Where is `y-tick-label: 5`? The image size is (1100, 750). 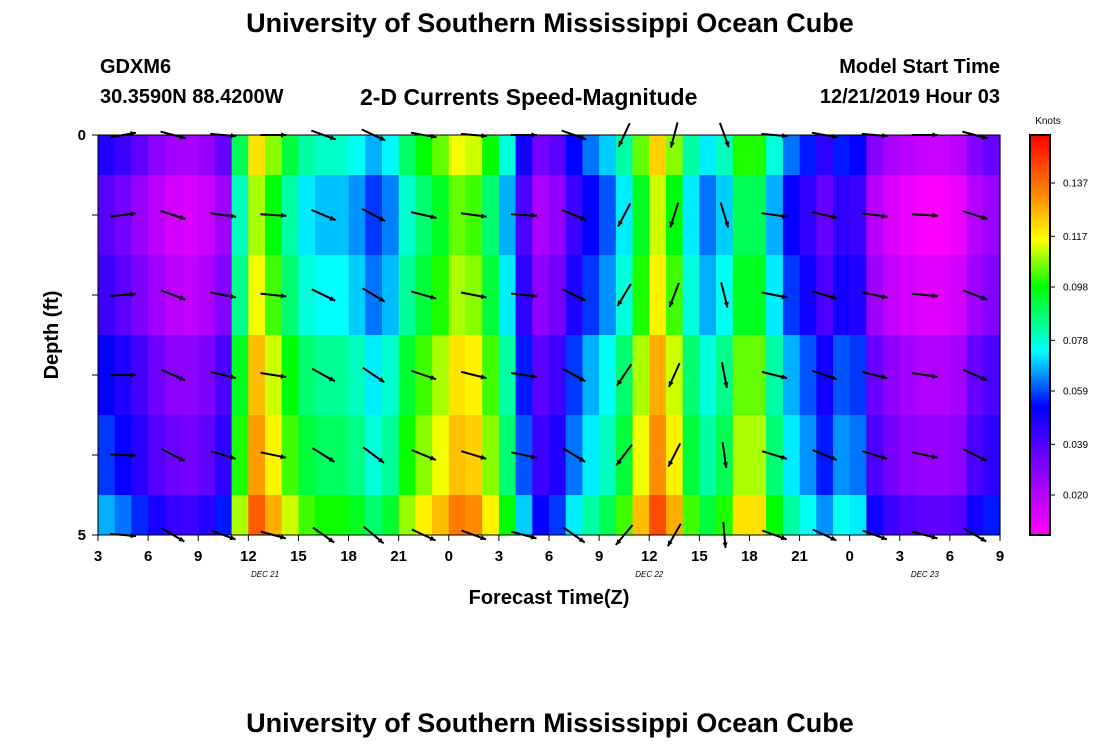 y-tick-label: 5 is located at coordinates (82, 535).